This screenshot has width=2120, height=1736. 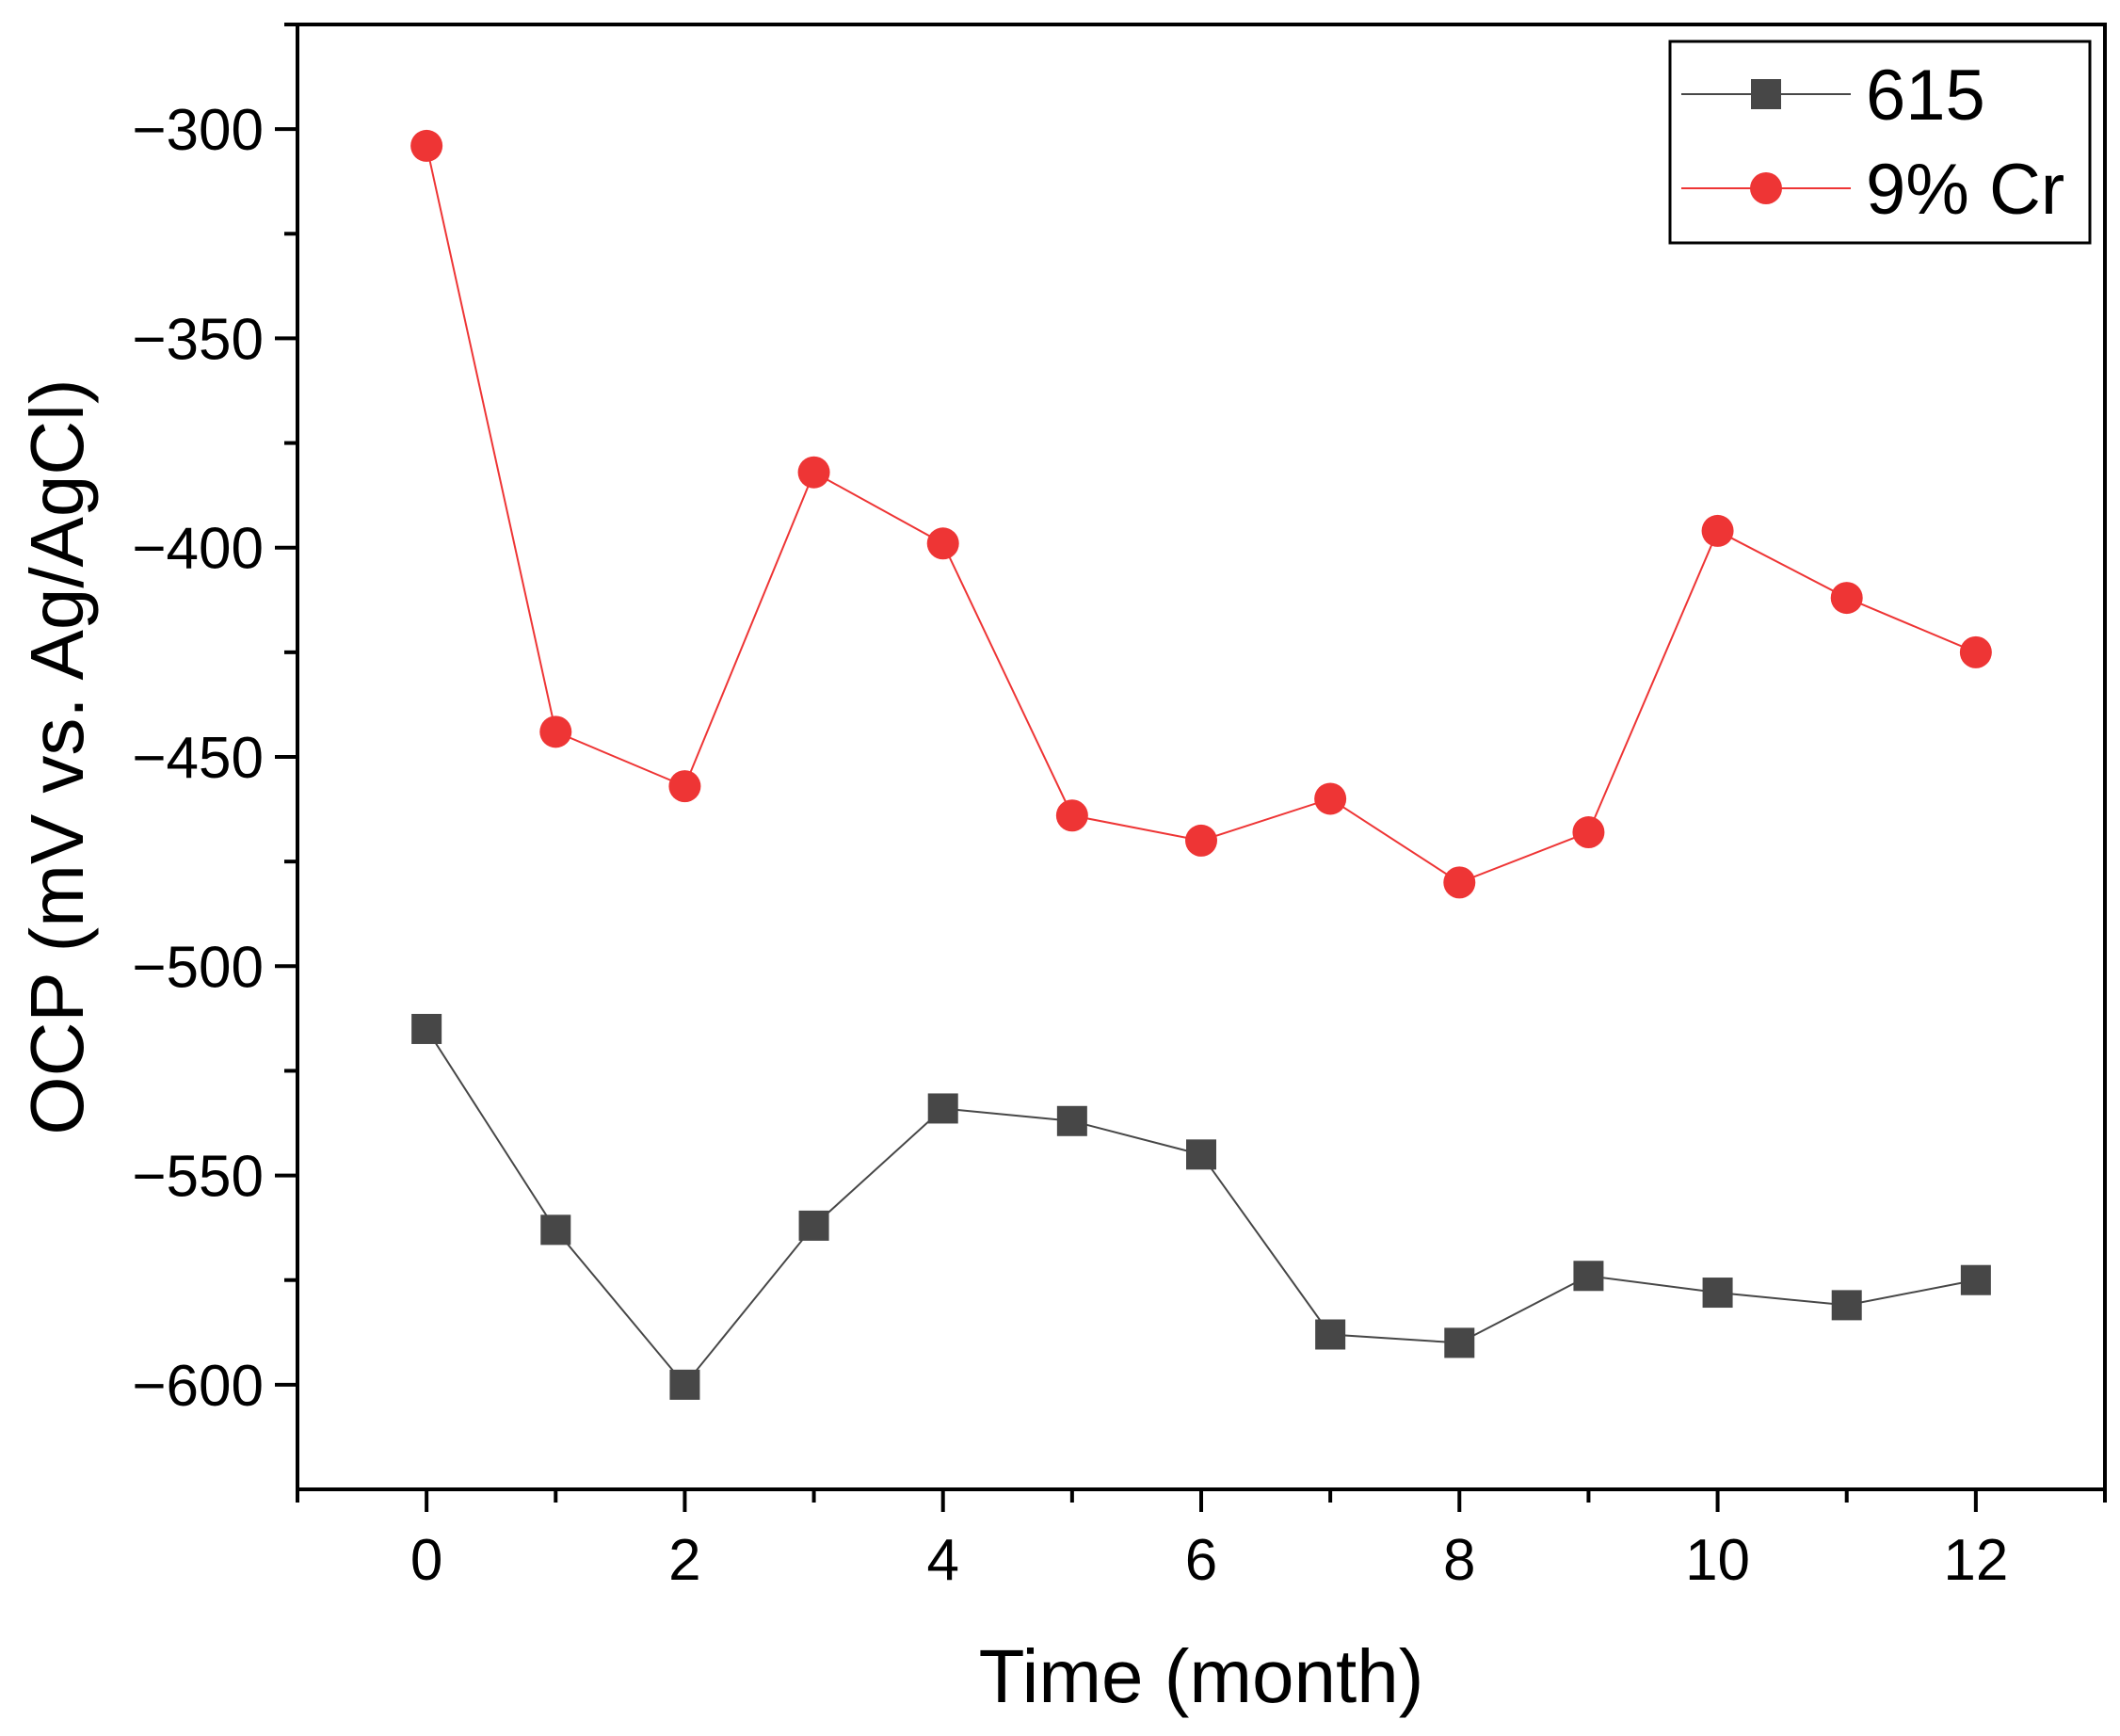 What do you see at coordinates (198, 758) in the screenshot?
I see `y-tick-label: −450` at bounding box center [198, 758].